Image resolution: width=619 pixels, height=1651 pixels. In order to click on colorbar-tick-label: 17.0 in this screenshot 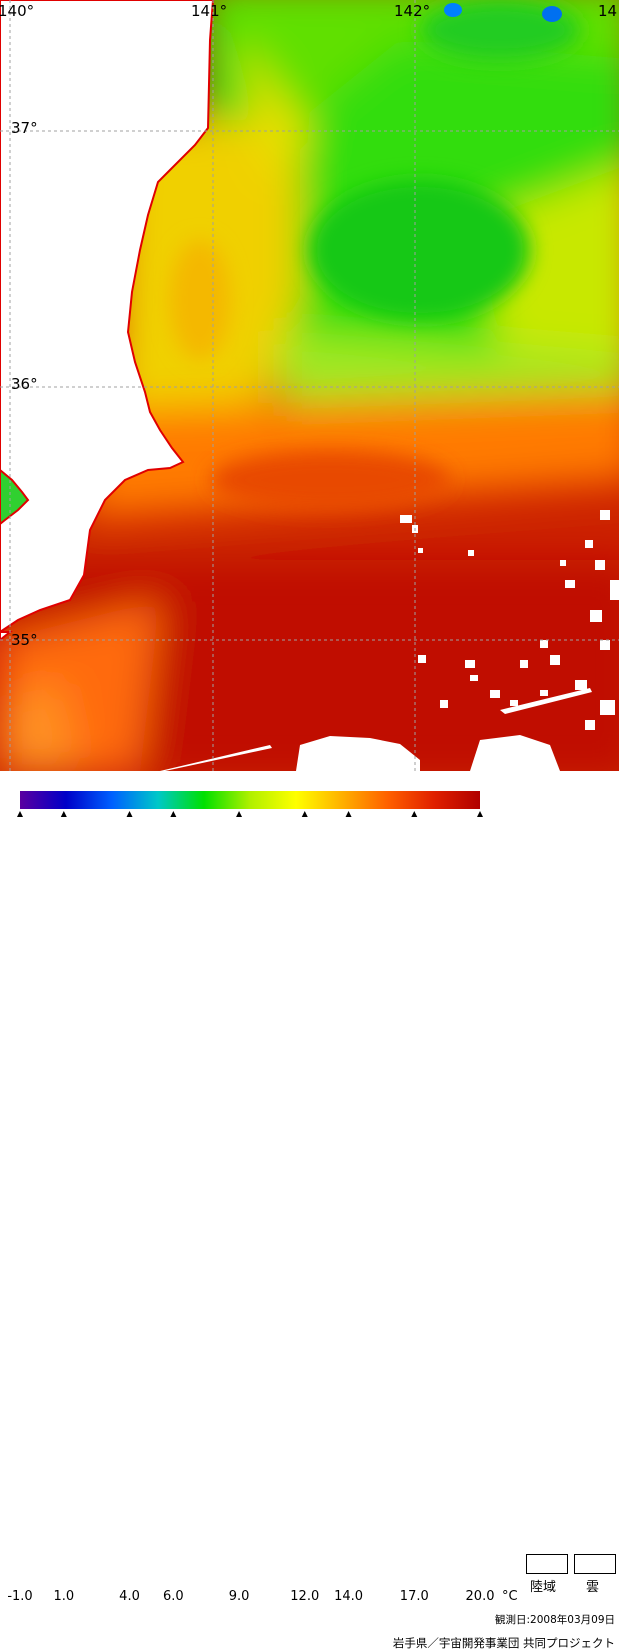, I will do `click(414, 1596)`.